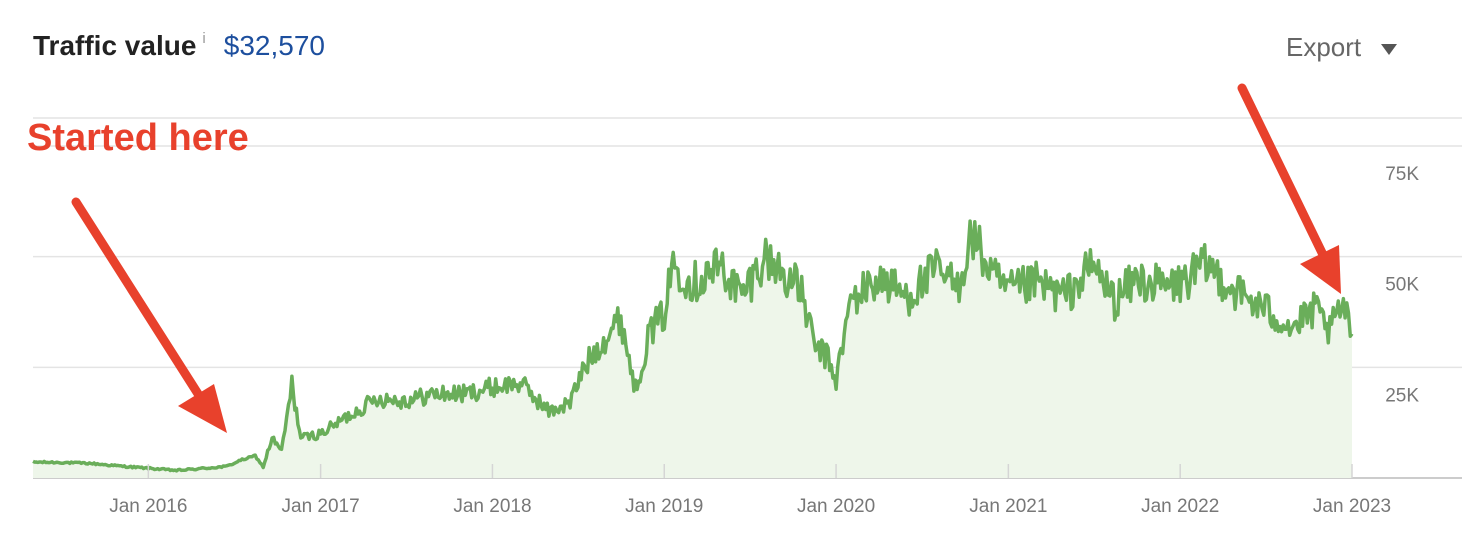 The image size is (1482, 536). I want to click on info-icon: i, so click(204, 38).